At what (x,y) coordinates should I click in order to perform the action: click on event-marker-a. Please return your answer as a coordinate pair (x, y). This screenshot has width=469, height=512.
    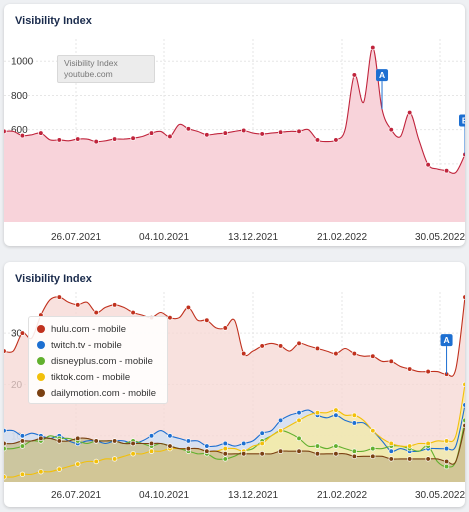
    Looking at the image, I should click on (446, 340).